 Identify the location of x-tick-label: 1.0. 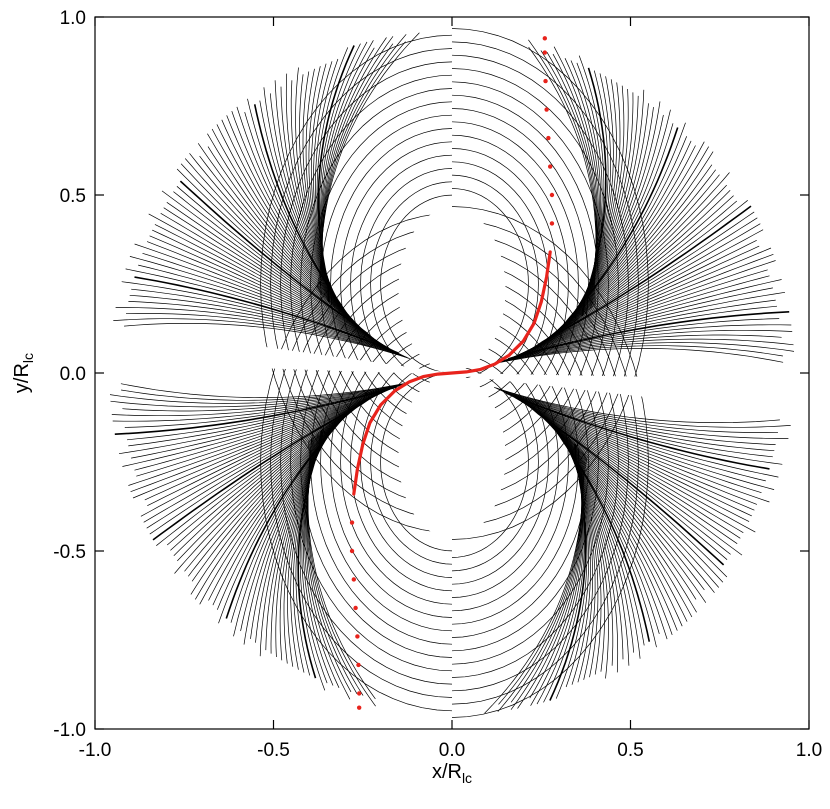
(809, 750).